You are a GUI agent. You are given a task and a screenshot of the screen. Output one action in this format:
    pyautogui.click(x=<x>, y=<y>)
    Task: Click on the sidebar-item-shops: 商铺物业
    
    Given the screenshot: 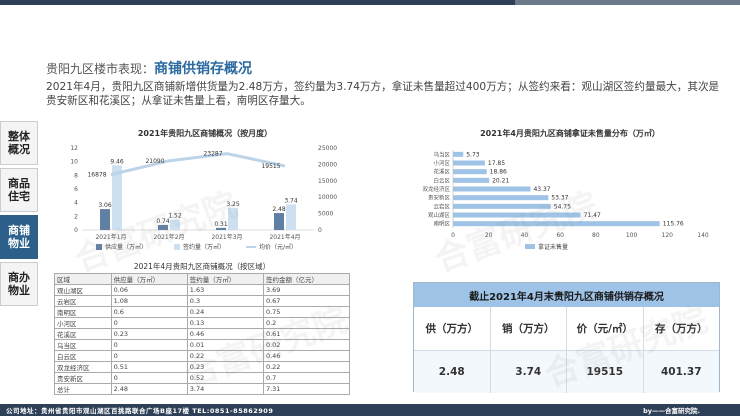 What is the action you would take?
    pyautogui.click(x=19, y=237)
    